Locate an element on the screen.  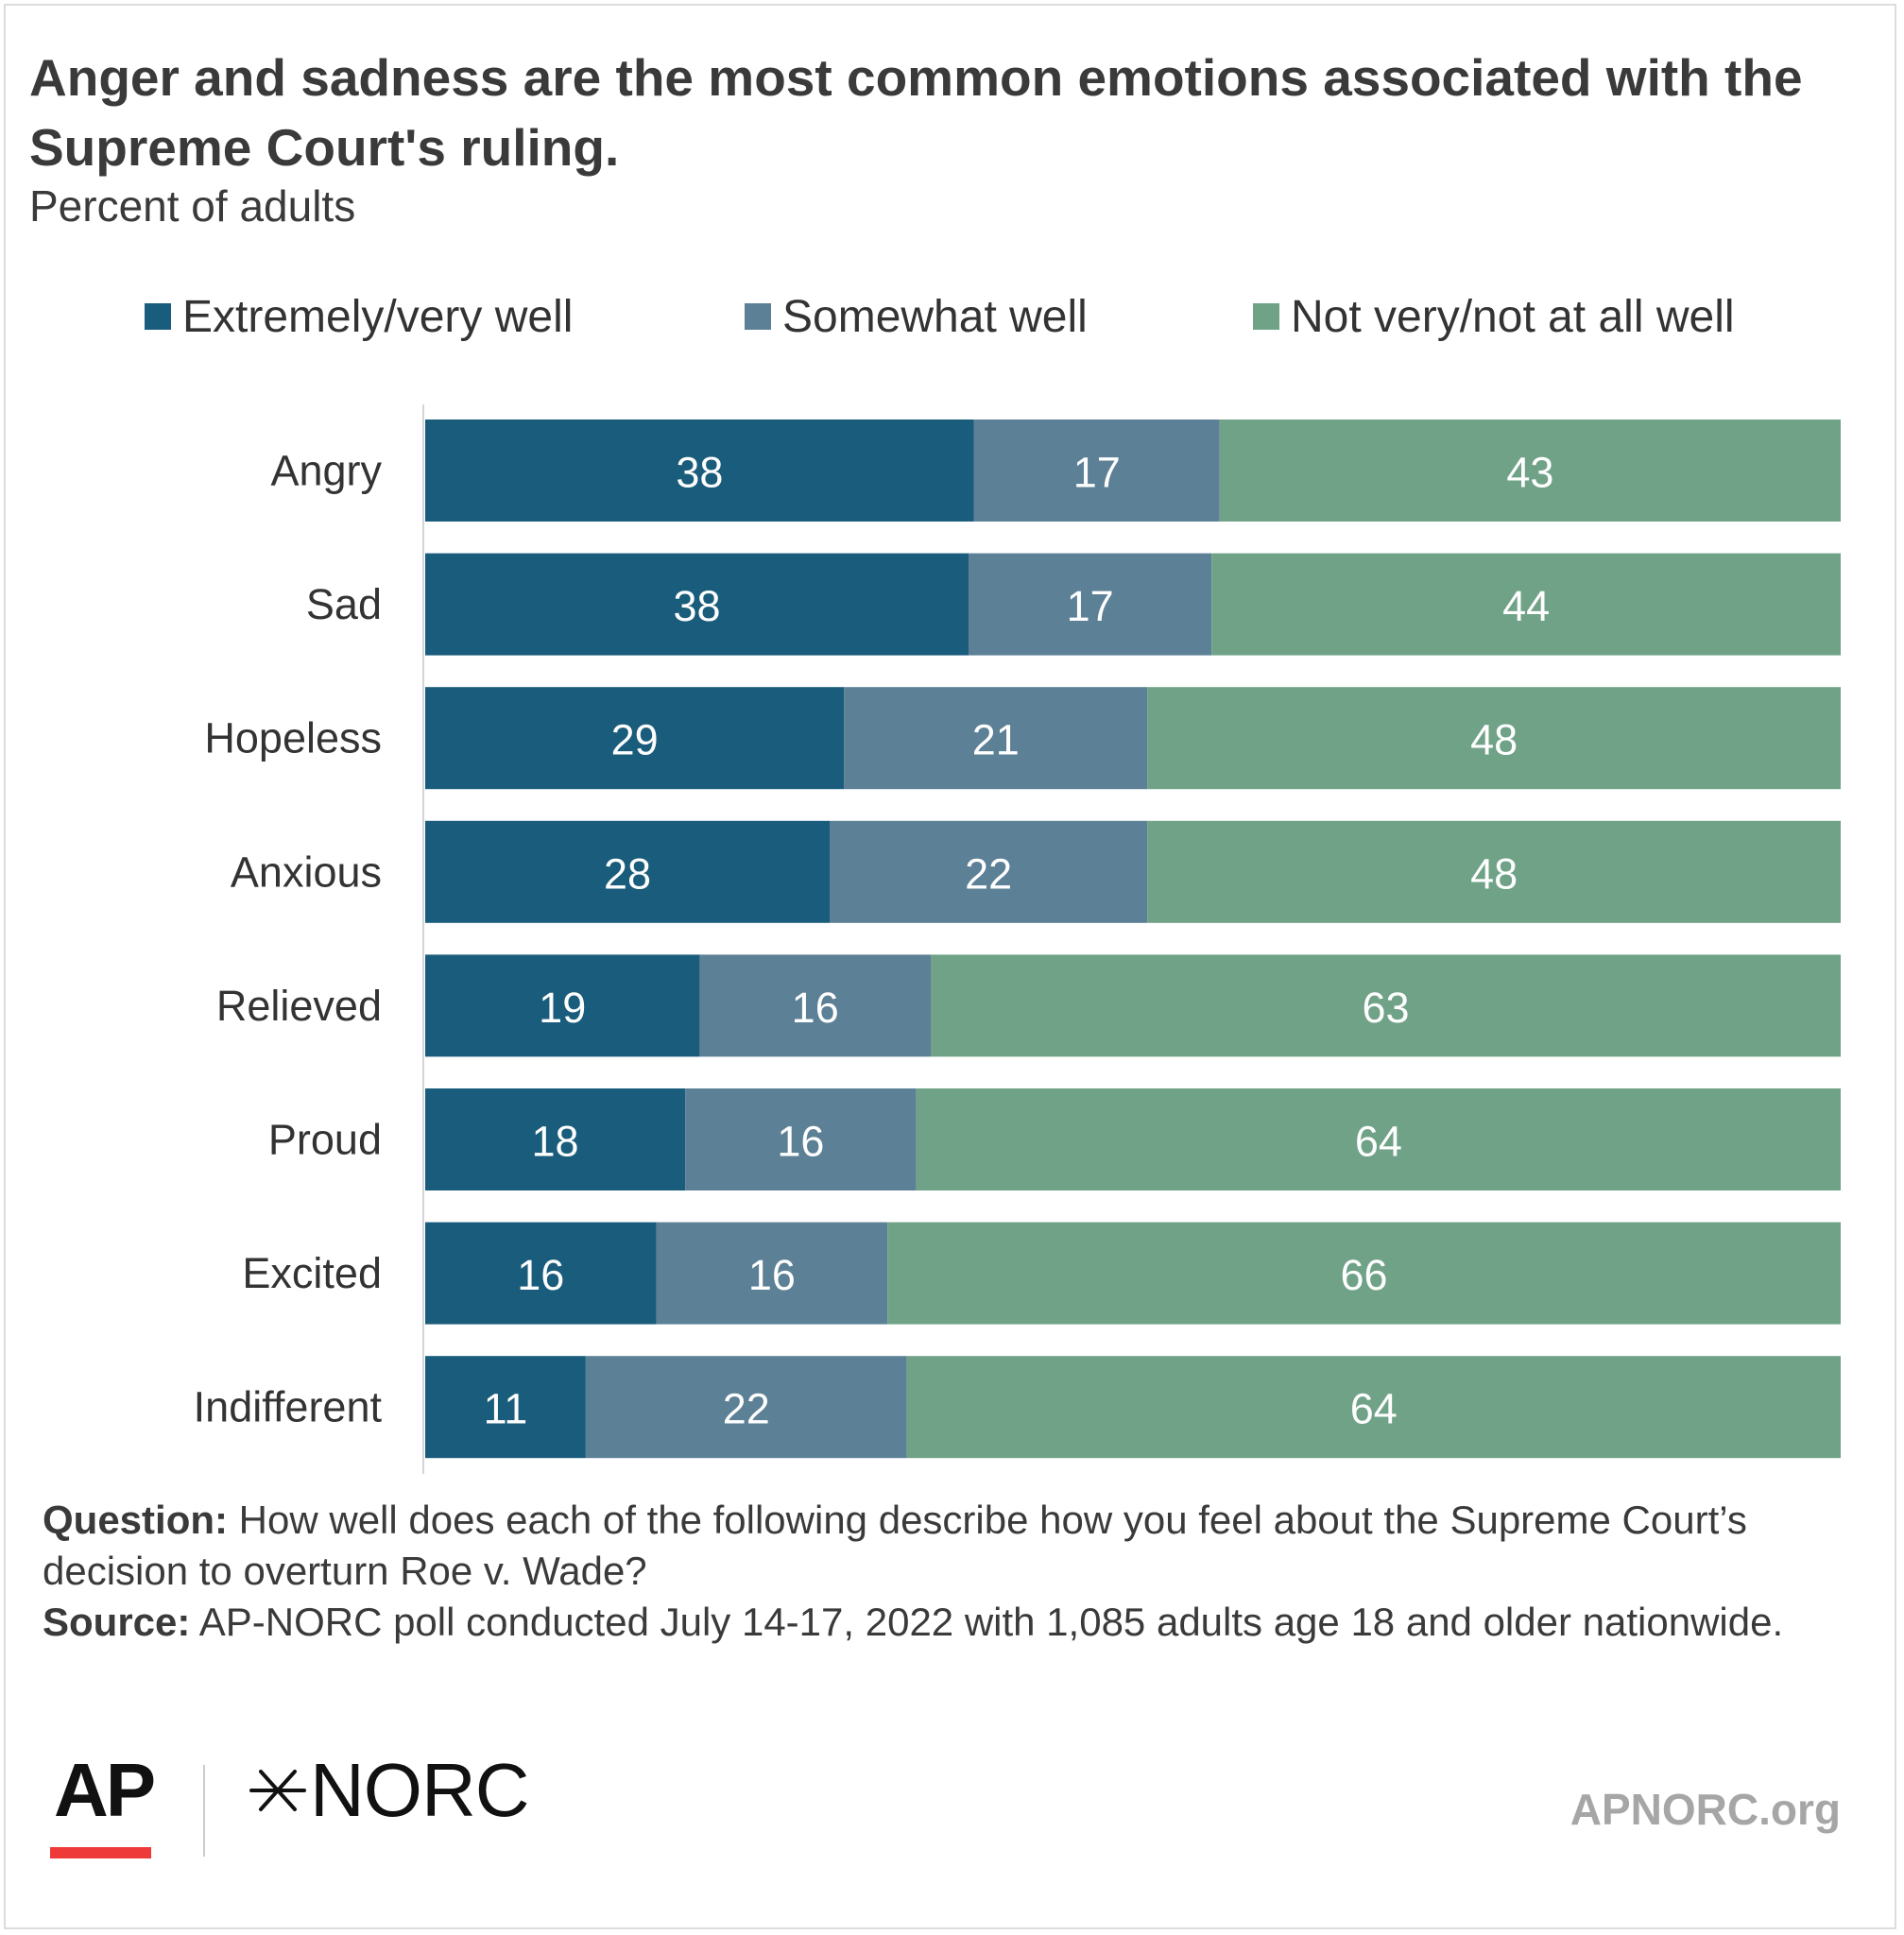
data-label: 11 is located at coordinates (506, 1409).